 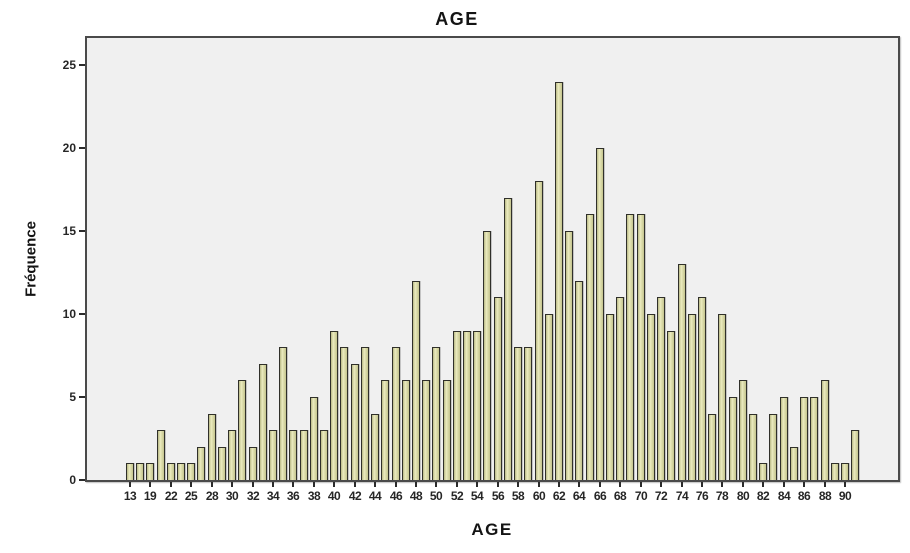 I want to click on x-tick-label: 40, so click(x=334, y=496).